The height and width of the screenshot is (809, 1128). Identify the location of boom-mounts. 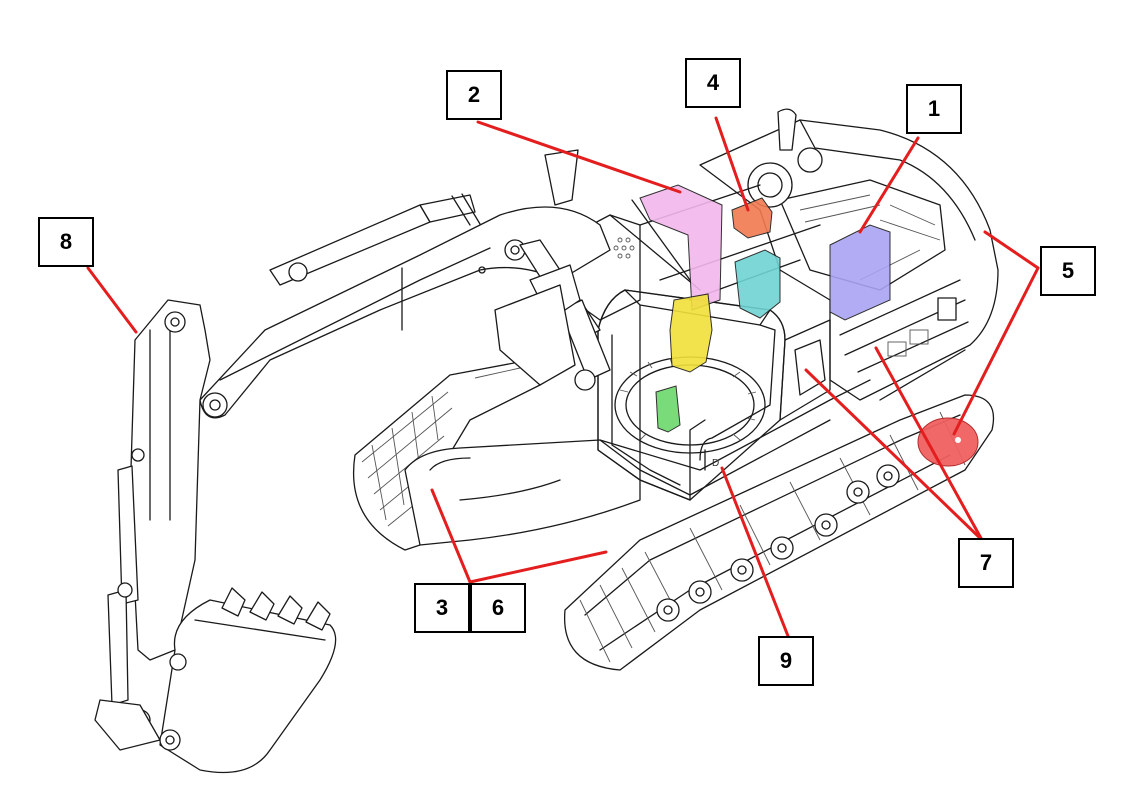
(537, 267).